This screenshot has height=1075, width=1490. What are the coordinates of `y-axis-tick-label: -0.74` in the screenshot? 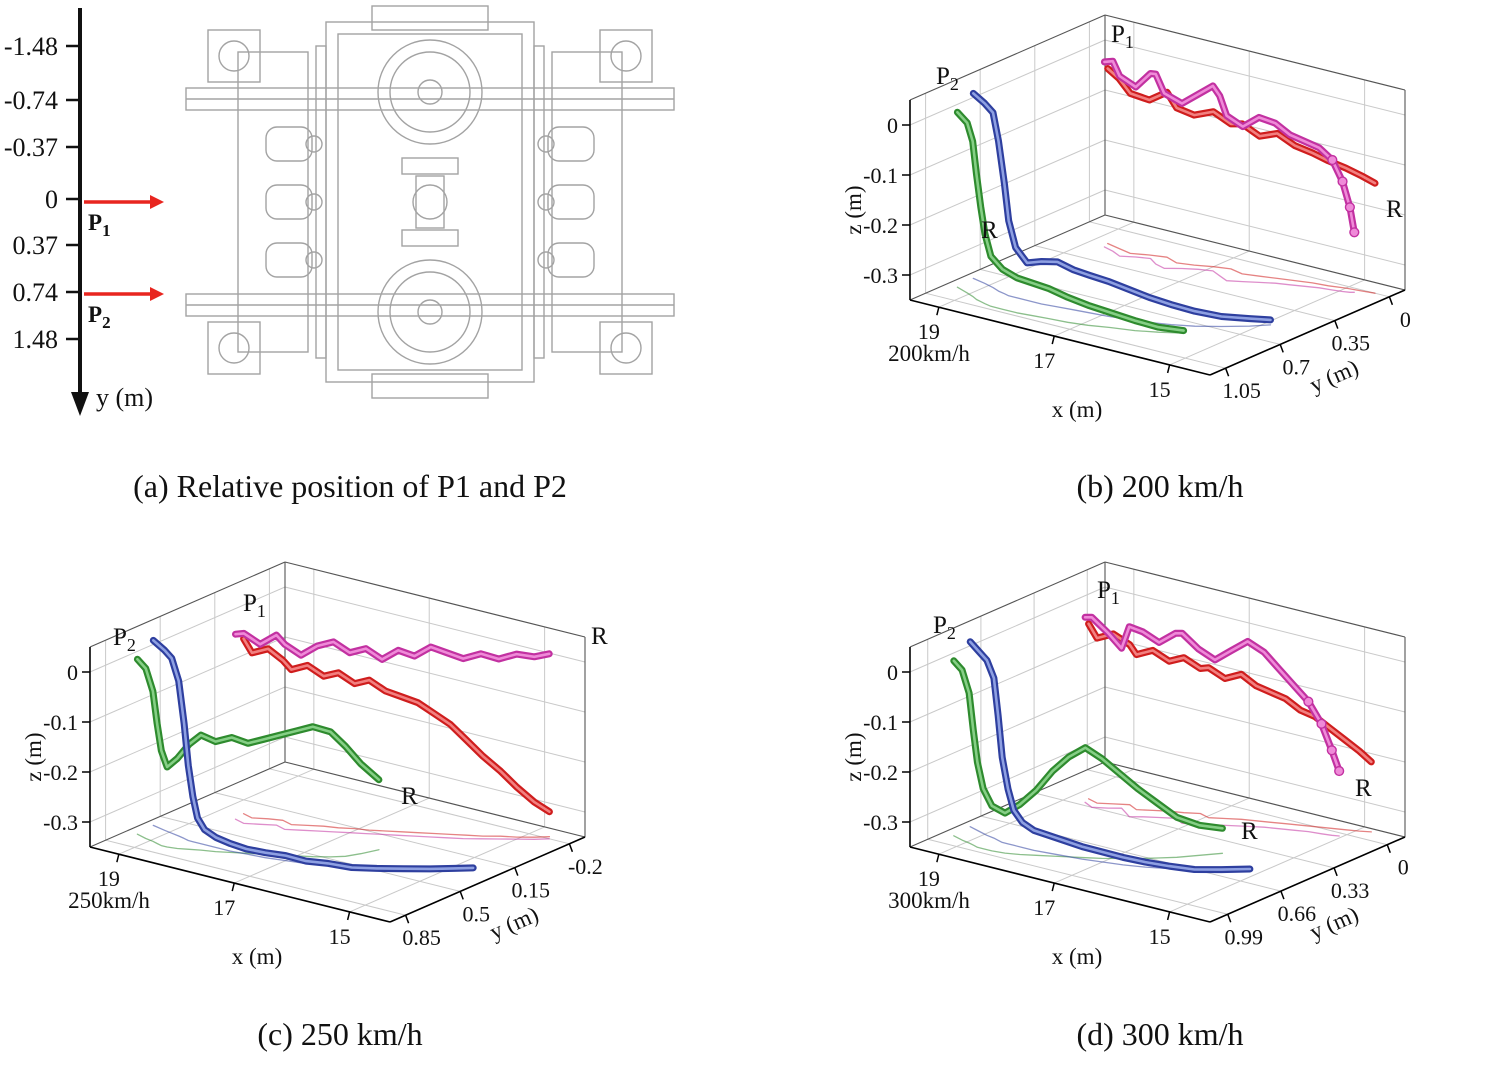 It's located at (31, 100).